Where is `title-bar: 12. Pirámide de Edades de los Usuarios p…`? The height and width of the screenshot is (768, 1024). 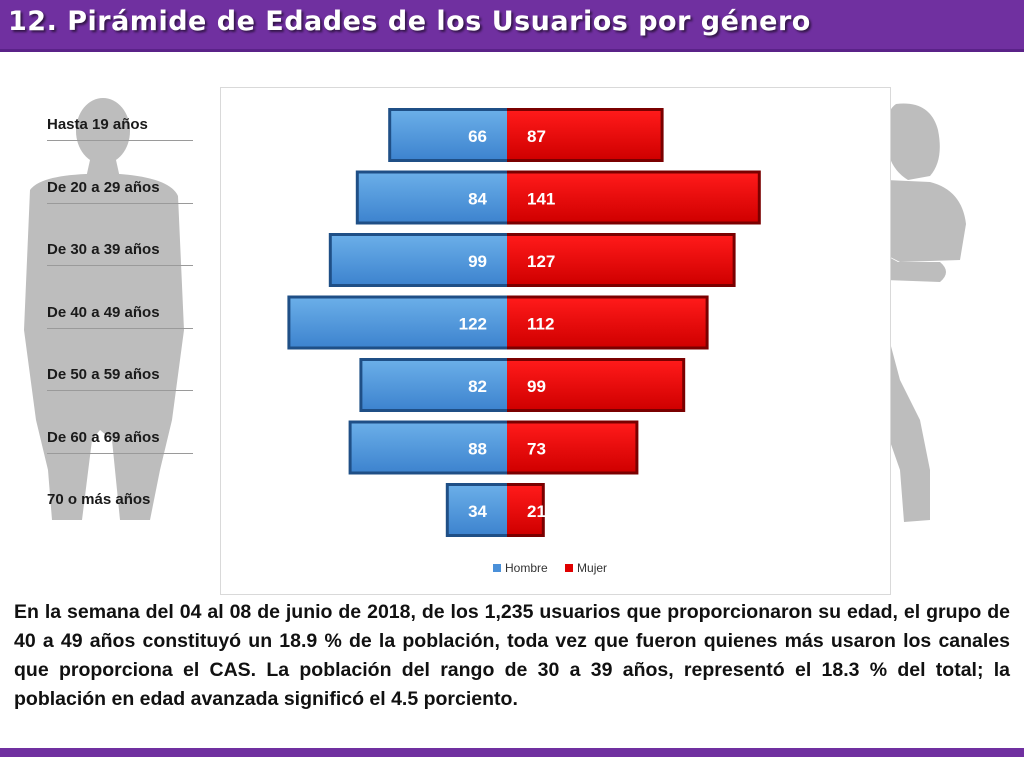 title-bar: 12. Pirámide de Edades de los Usuarios p… is located at coordinates (512, 26).